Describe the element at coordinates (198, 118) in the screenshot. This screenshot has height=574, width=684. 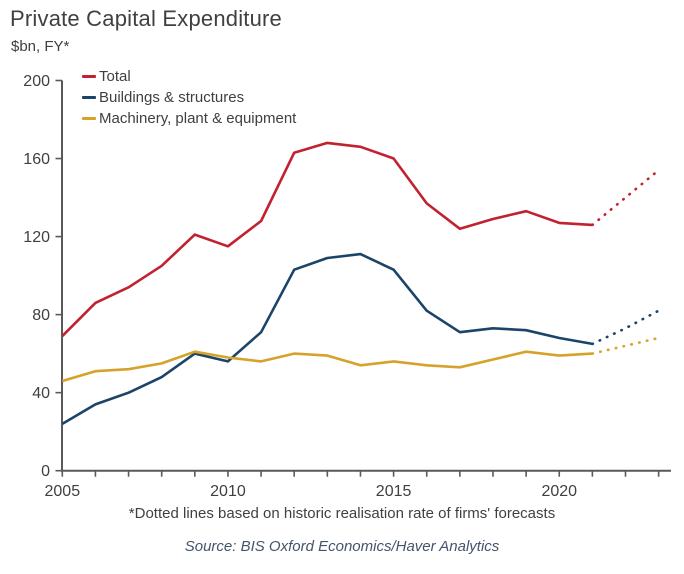
I see `legend-label: Machinery, plant & equipment` at that location.